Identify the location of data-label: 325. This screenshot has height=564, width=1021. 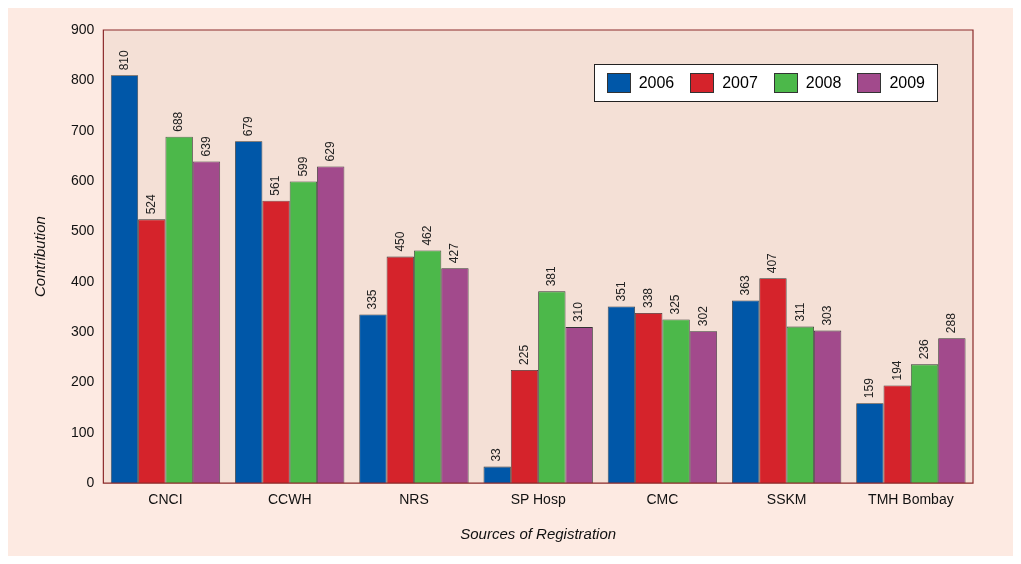
(675, 304).